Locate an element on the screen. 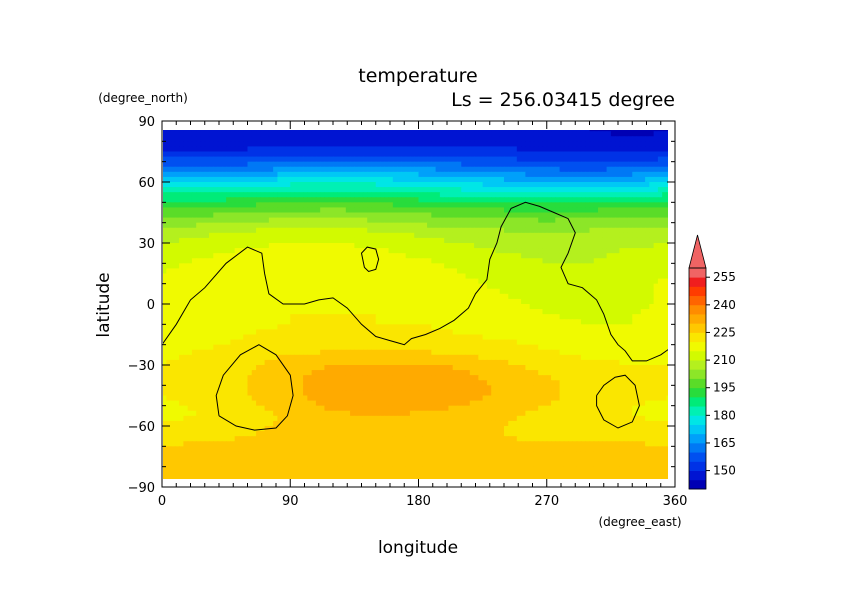 The width and height of the screenshot is (842, 595). x-axis-label: longitude is located at coordinates (418, 548).